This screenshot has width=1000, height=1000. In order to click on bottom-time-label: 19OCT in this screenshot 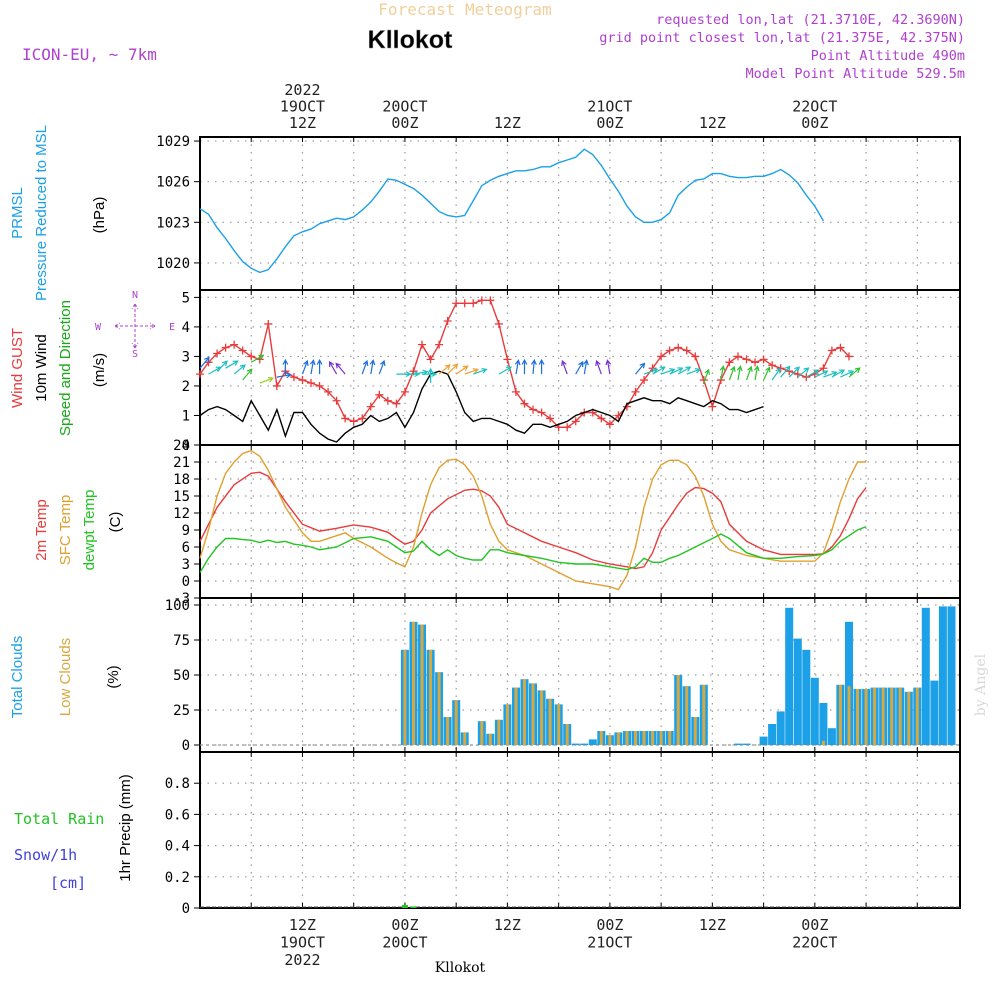, I will do `click(302, 943)`.